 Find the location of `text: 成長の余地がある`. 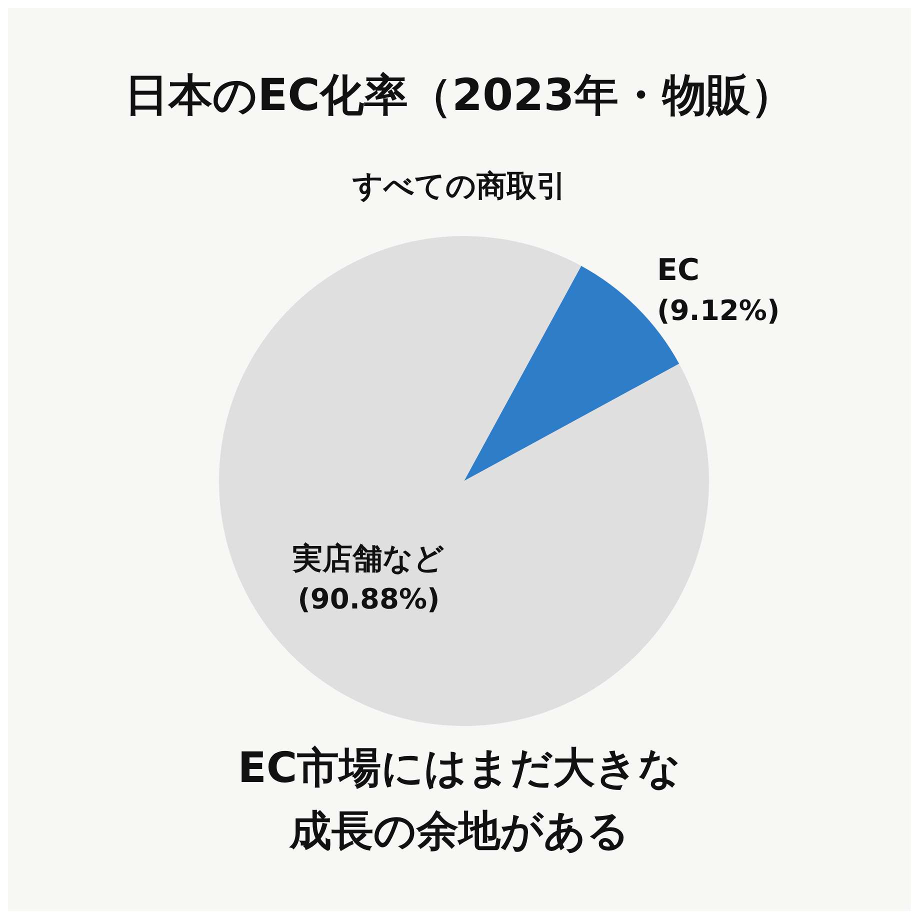

text: 成長の余地がある is located at coordinates (459, 831).